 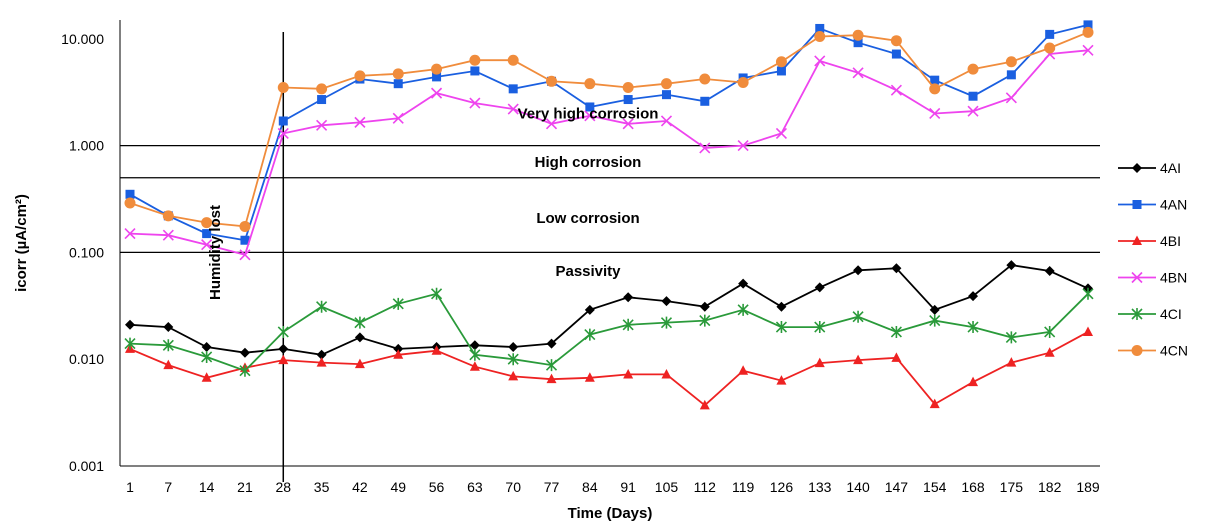 What do you see at coordinates (1149, 168) in the screenshot?
I see `legend-item-4ai: 4AI` at bounding box center [1149, 168].